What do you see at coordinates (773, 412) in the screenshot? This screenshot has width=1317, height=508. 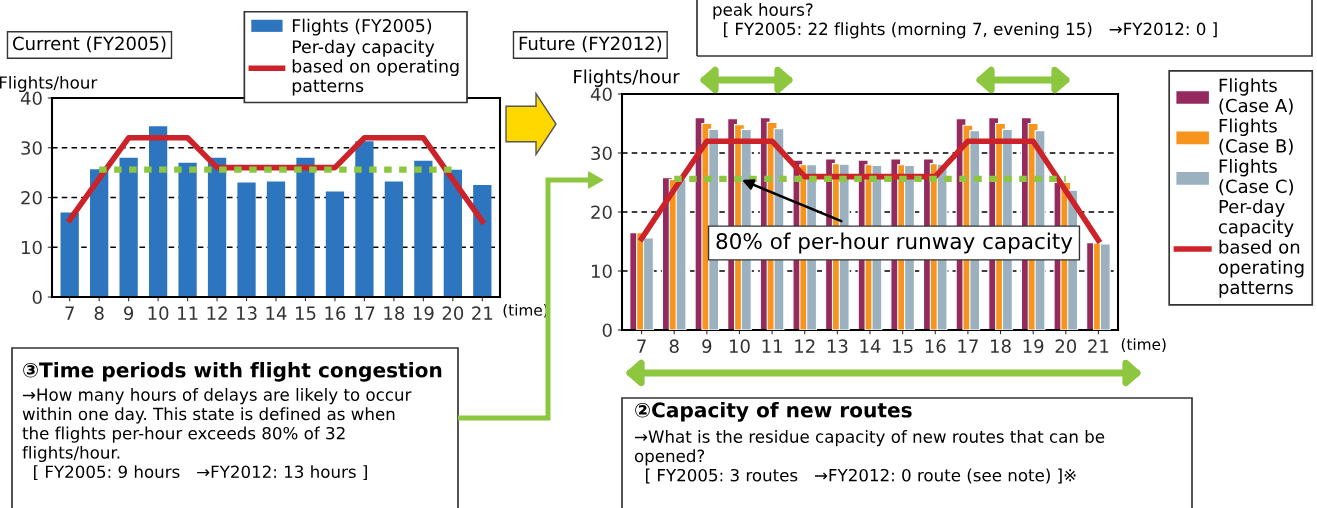 I see `text: ②Capacity of new routes` at bounding box center [773, 412].